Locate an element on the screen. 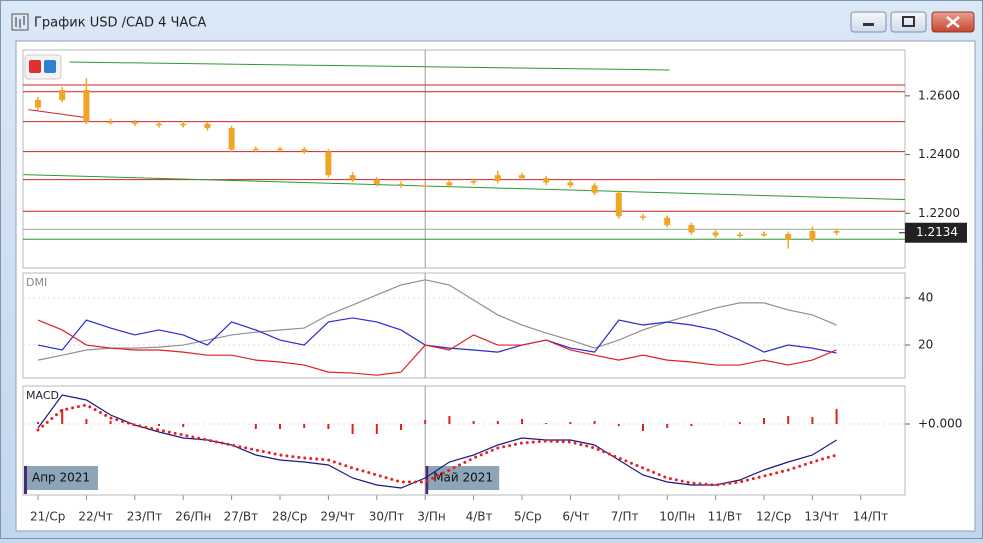 Image resolution: width=983 pixels, height=543 pixels. panel-title: MACD is located at coordinates (42, 395).